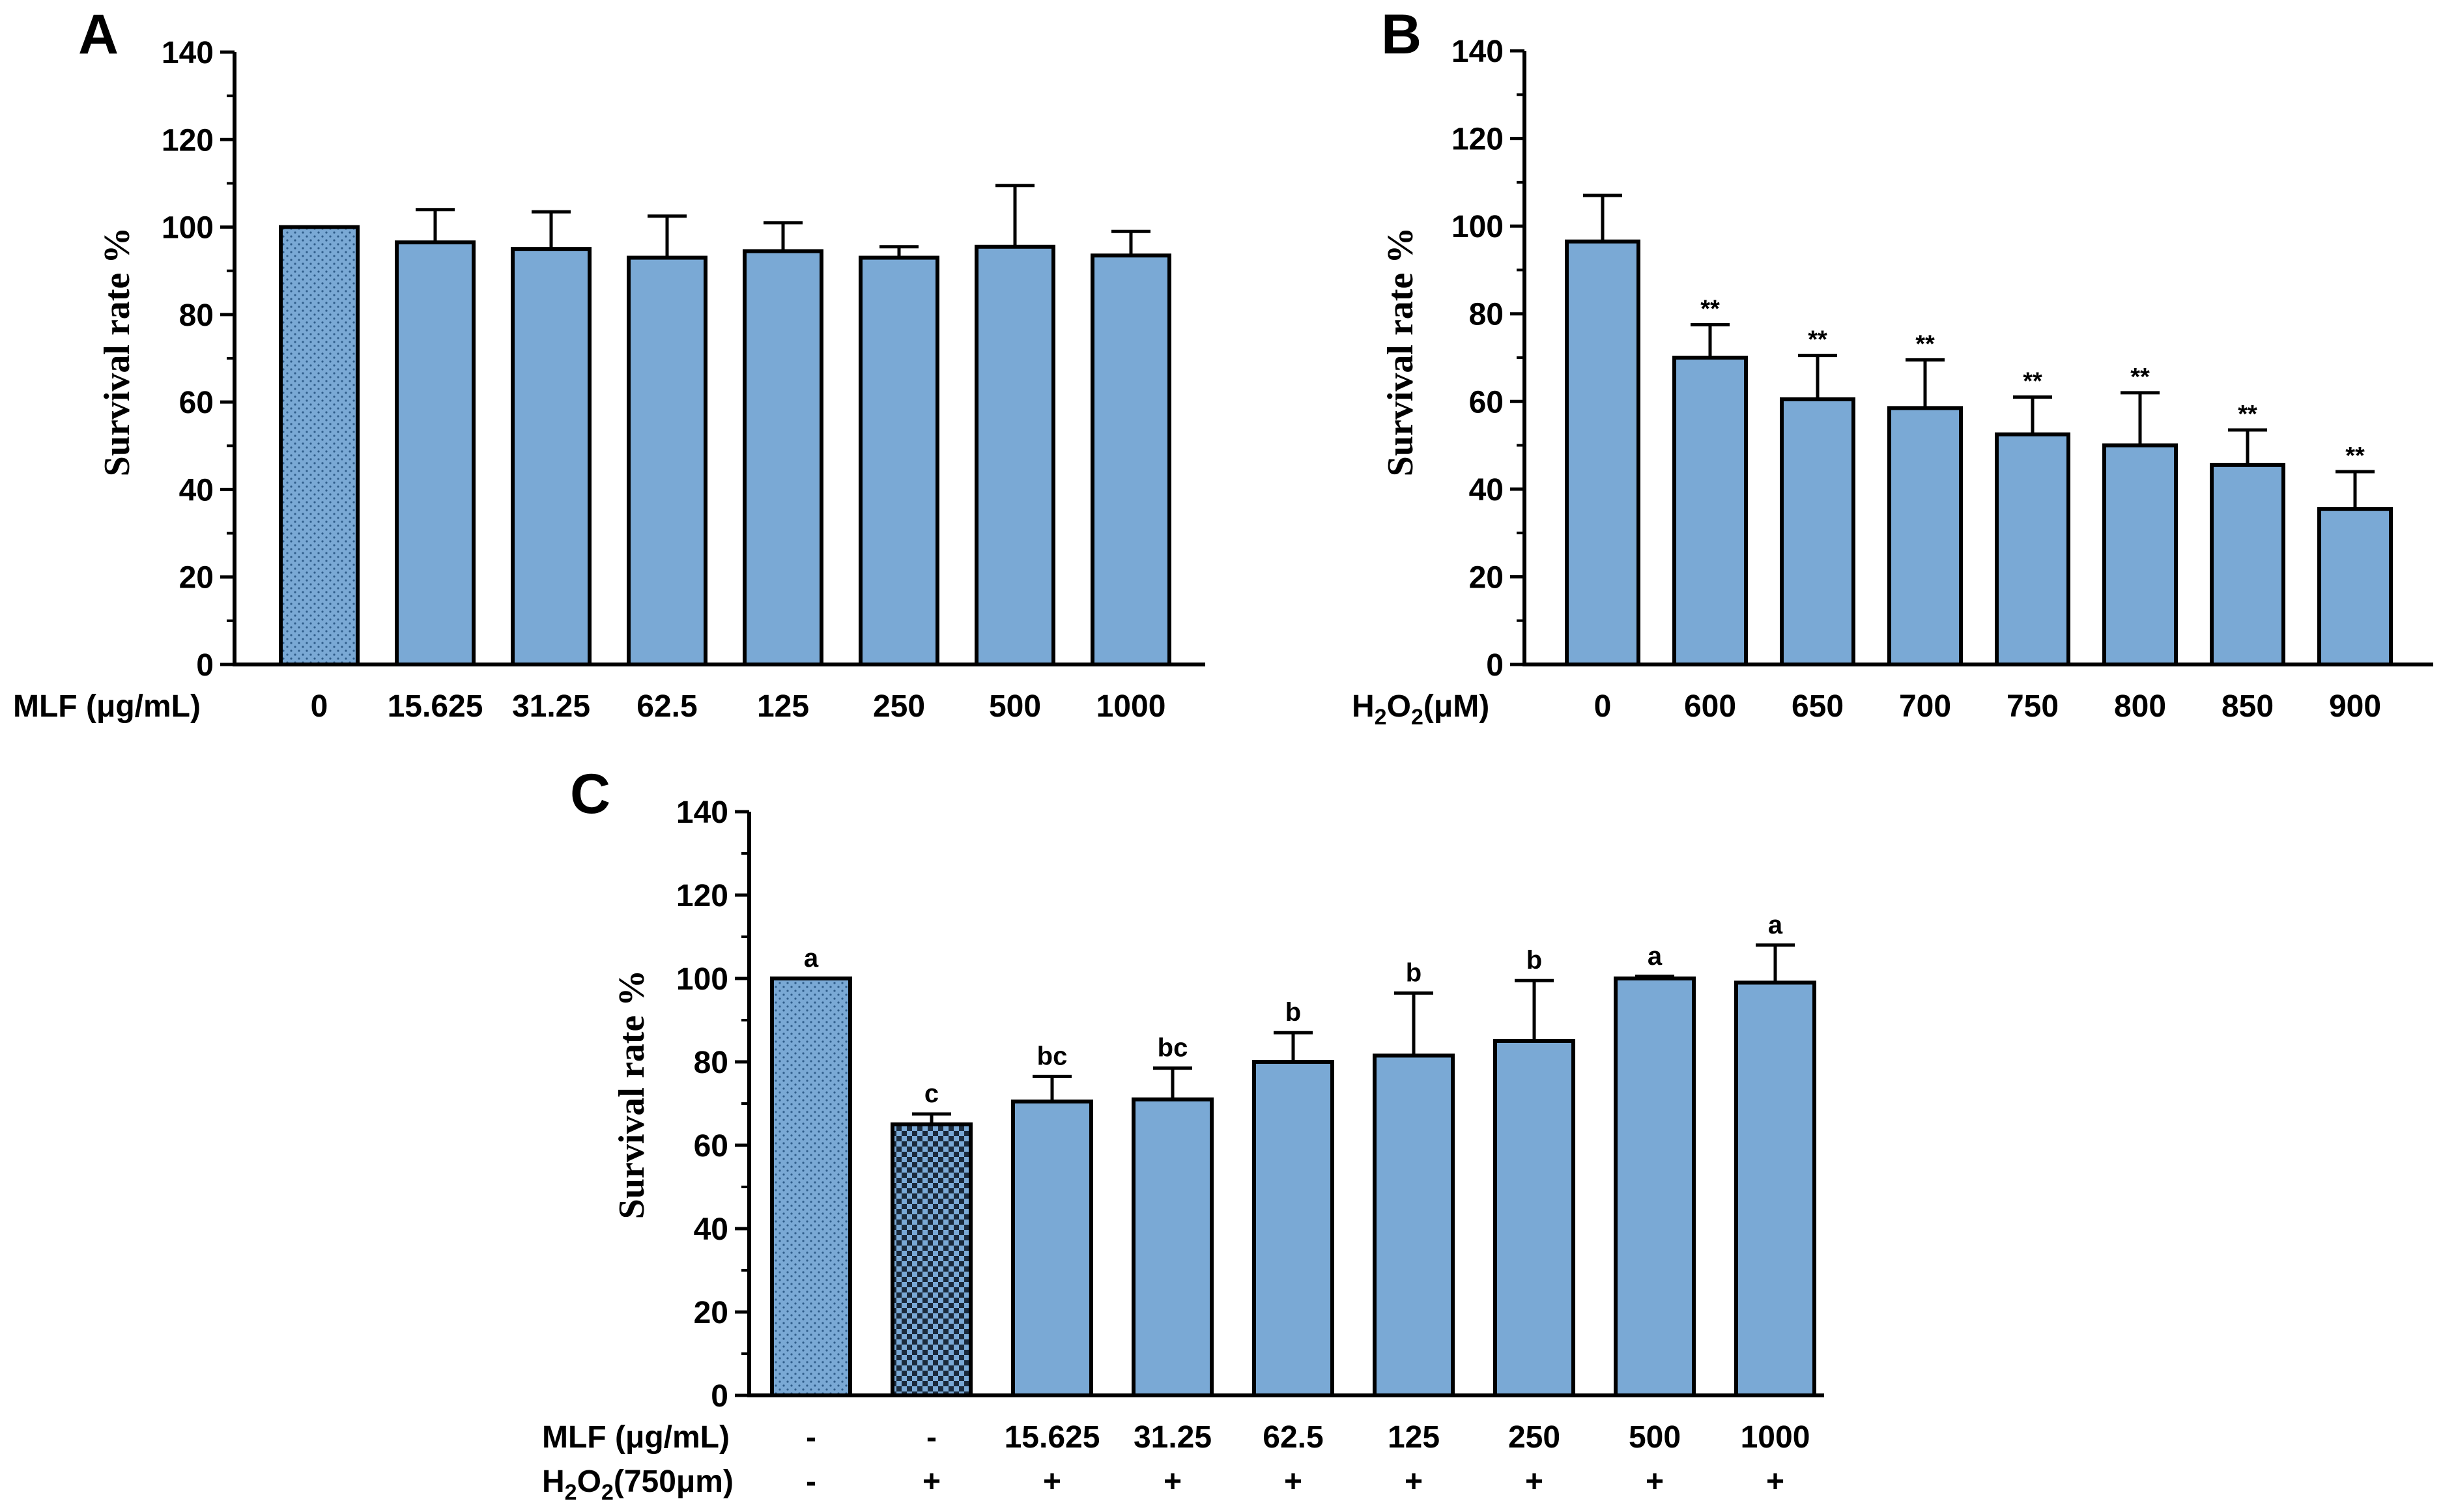 Image resolution: width=2443 pixels, height=1512 pixels. What do you see at coordinates (1486, 402) in the screenshot?
I see `panel-b-ytick-label: 60` at bounding box center [1486, 402].